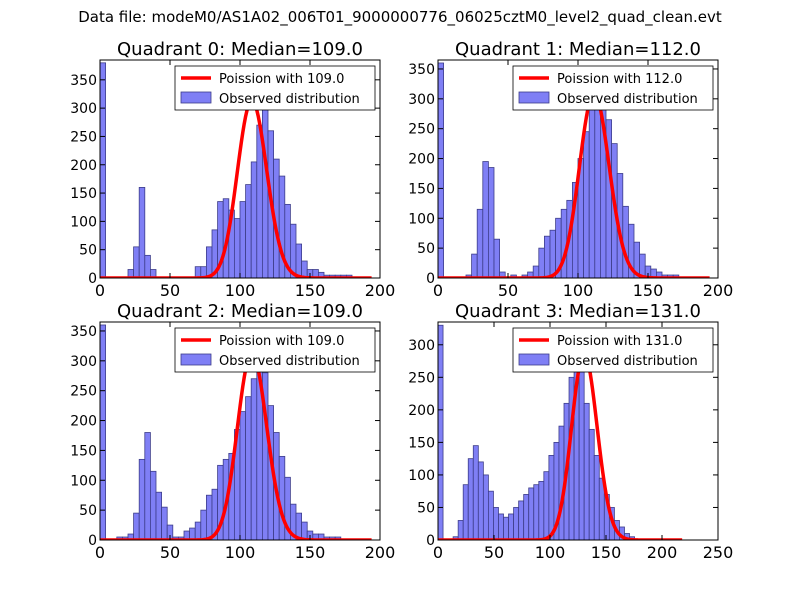  What do you see at coordinates (236, 445) in the screenshot?
I see `poisson-curve` at bounding box center [236, 445].